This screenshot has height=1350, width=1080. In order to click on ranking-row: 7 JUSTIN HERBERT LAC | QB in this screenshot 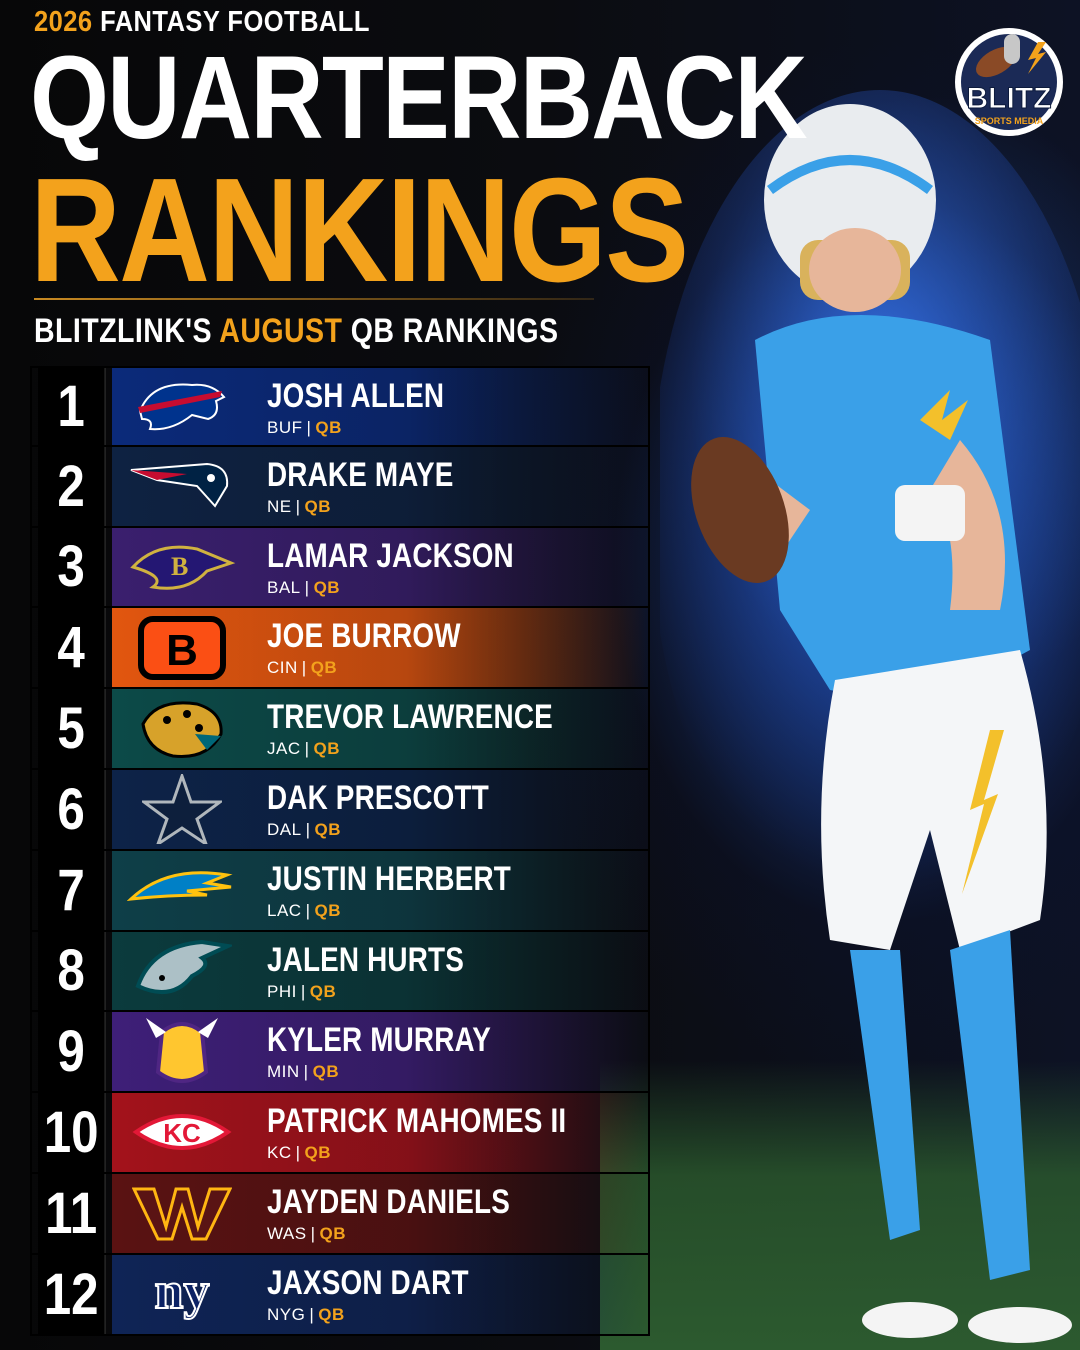, I will do `click(340, 891)`.